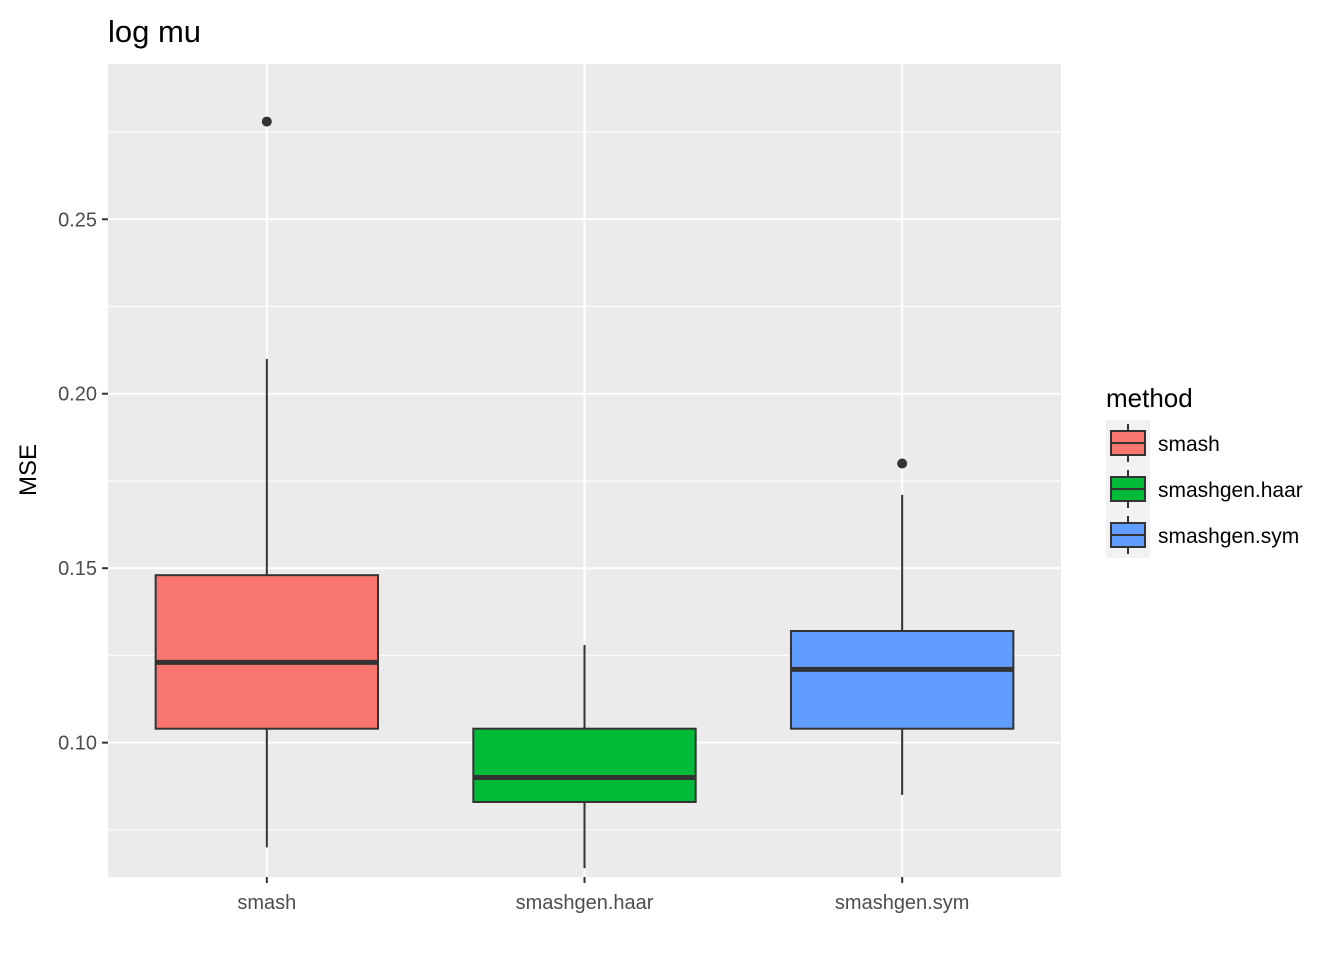  I want to click on y-tick-label: 0.10, so click(77, 744).